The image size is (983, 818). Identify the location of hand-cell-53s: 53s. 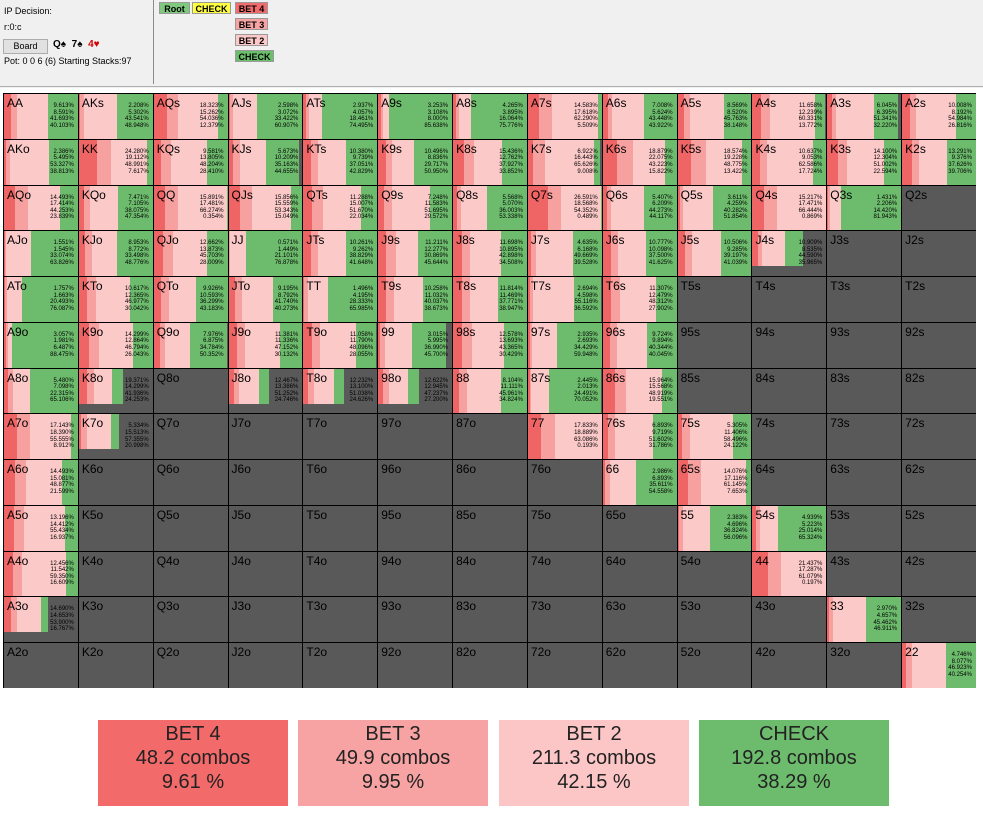
(864, 528).